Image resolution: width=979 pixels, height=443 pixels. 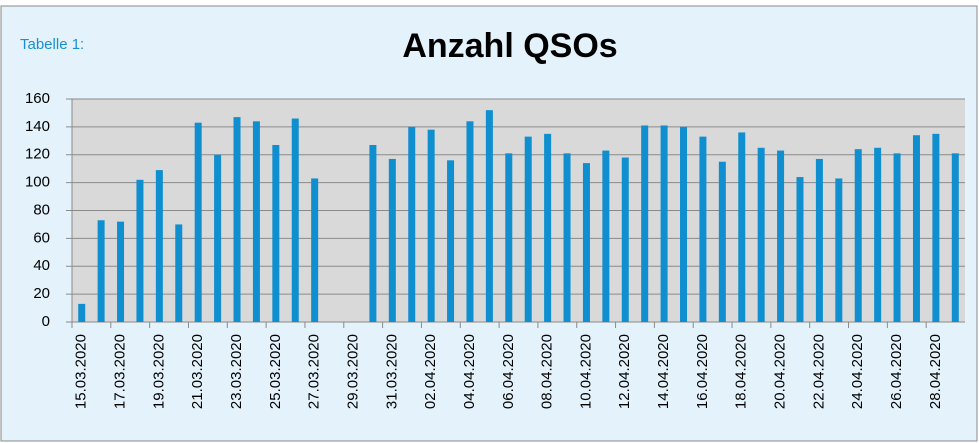 What do you see at coordinates (81, 371) in the screenshot?
I see `x-tick-label: 15.03.2020` at bounding box center [81, 371].